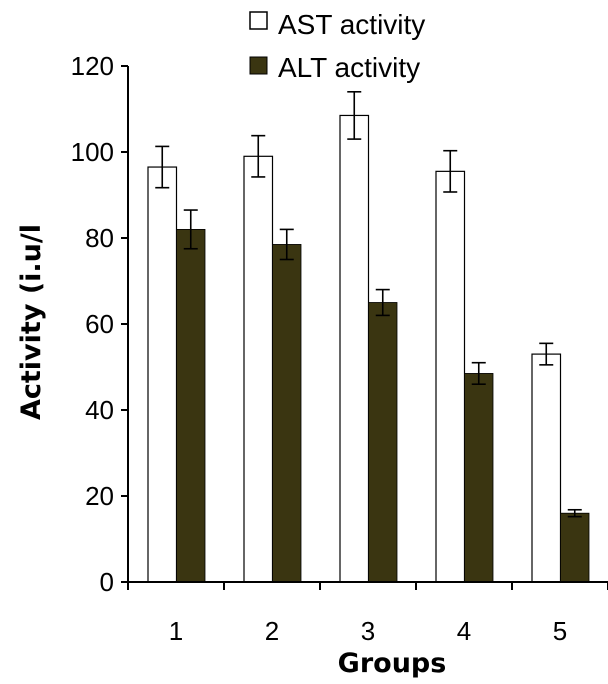 This screenshot has width=608, height=684. Describe the element at coordinates (351, 24) in the screenshot. I see `legend-label-ast: AST activity` at that location.